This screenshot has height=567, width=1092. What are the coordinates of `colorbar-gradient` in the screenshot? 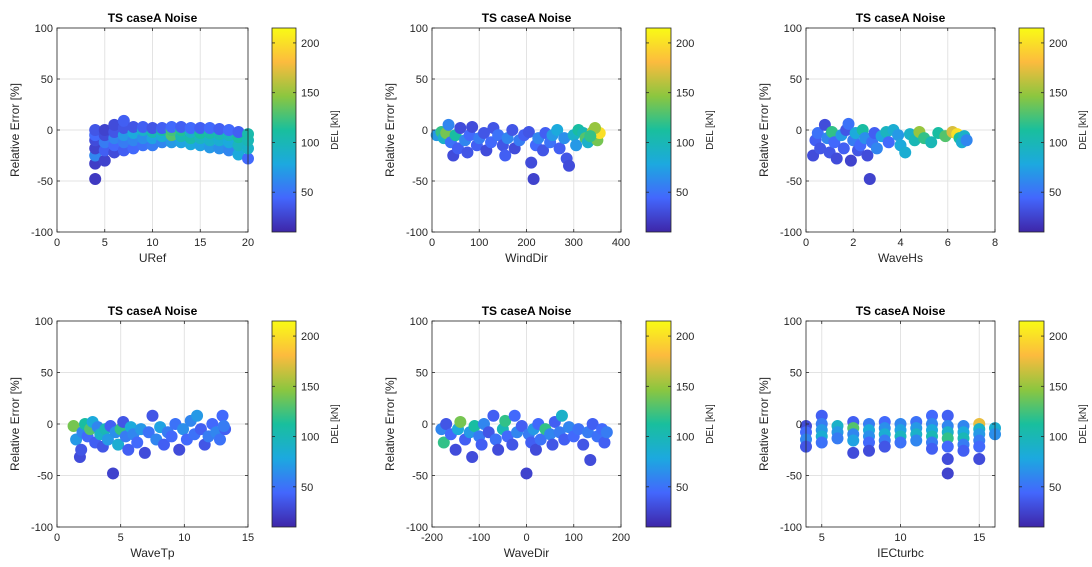 It's located at (284, 130).